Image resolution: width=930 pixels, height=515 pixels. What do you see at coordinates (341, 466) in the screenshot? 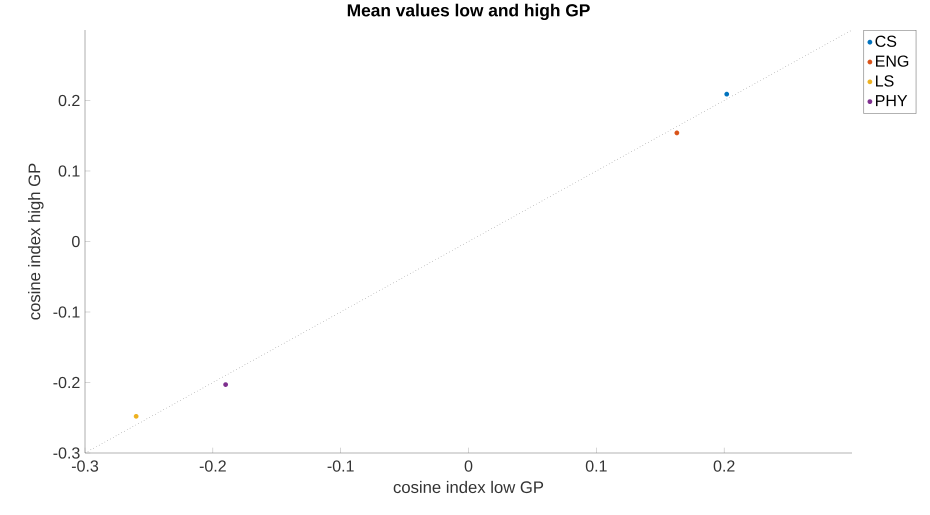
I see `x-tick-label: -0.1` at bounding box center [341, 466].